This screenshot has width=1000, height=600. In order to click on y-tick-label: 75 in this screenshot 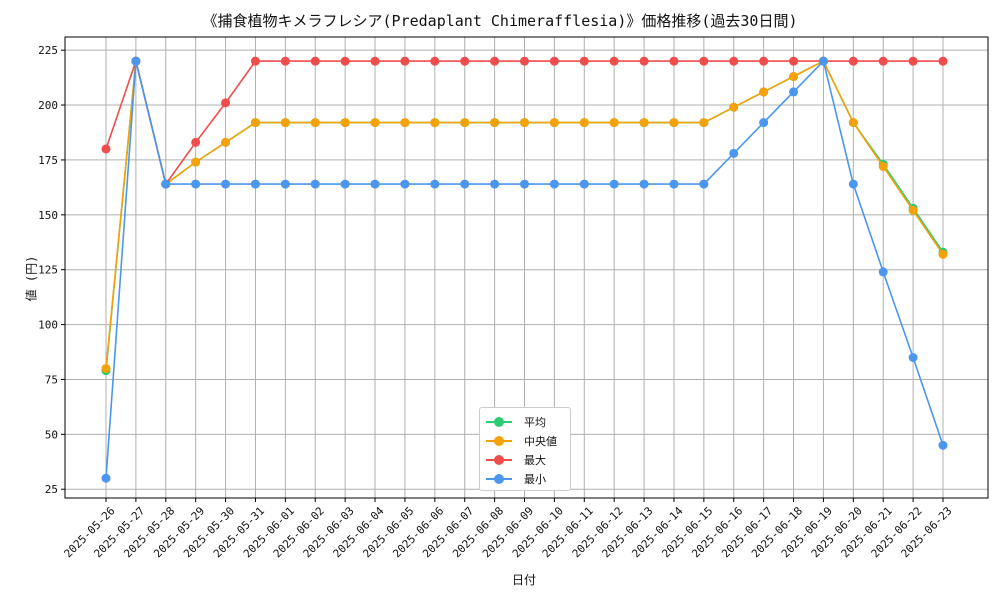, I will do `click(51, 379)`.